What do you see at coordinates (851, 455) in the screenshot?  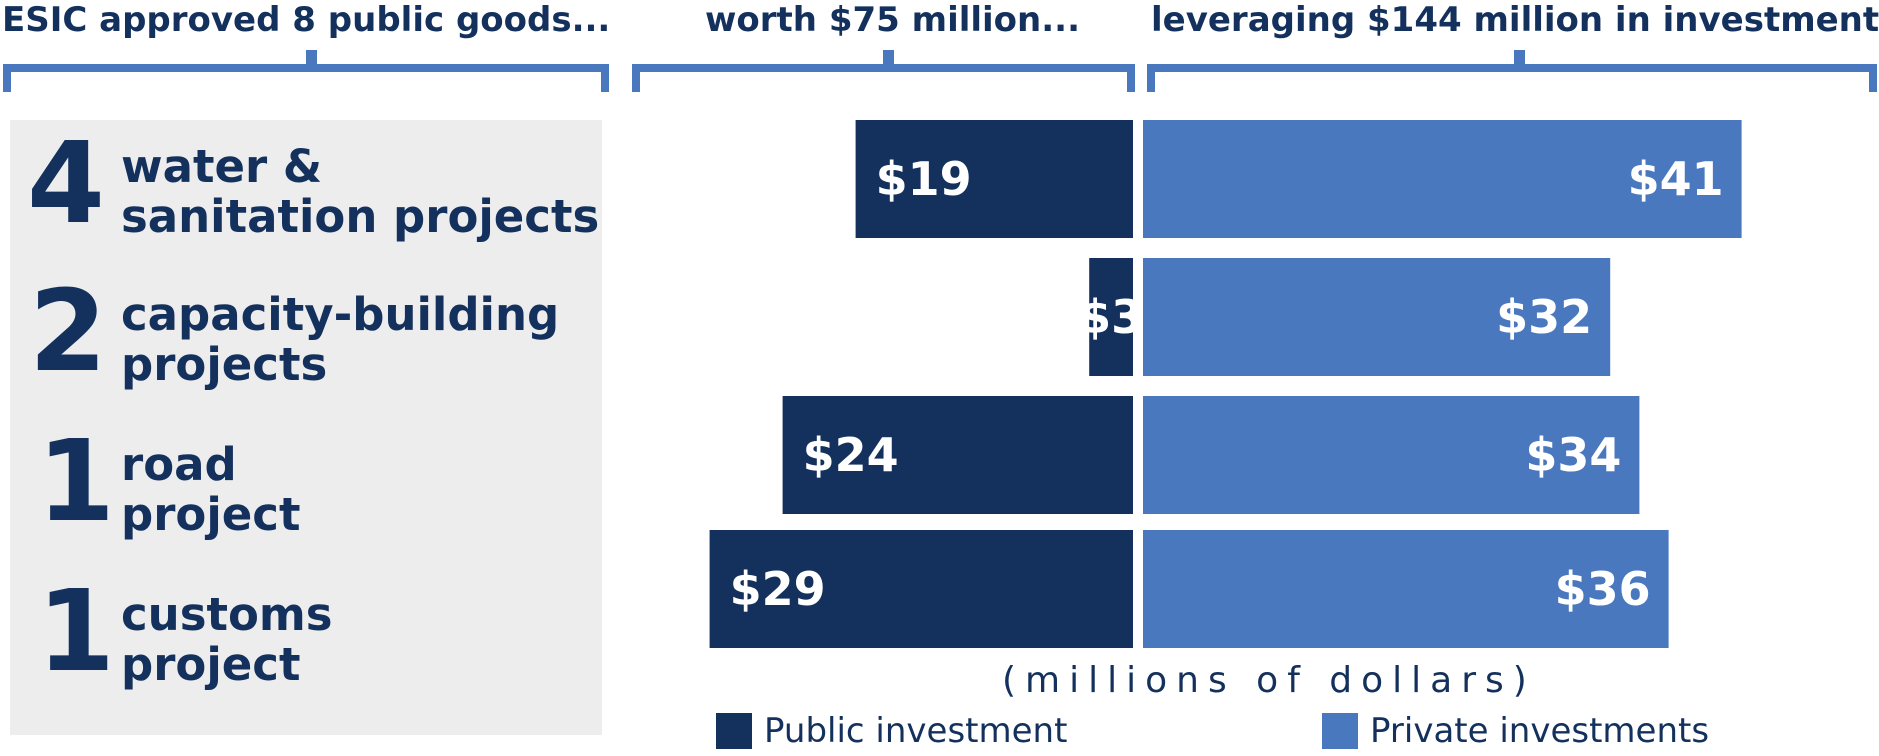 I see `bar-label-public: $24` at bounding box center [851, 455].